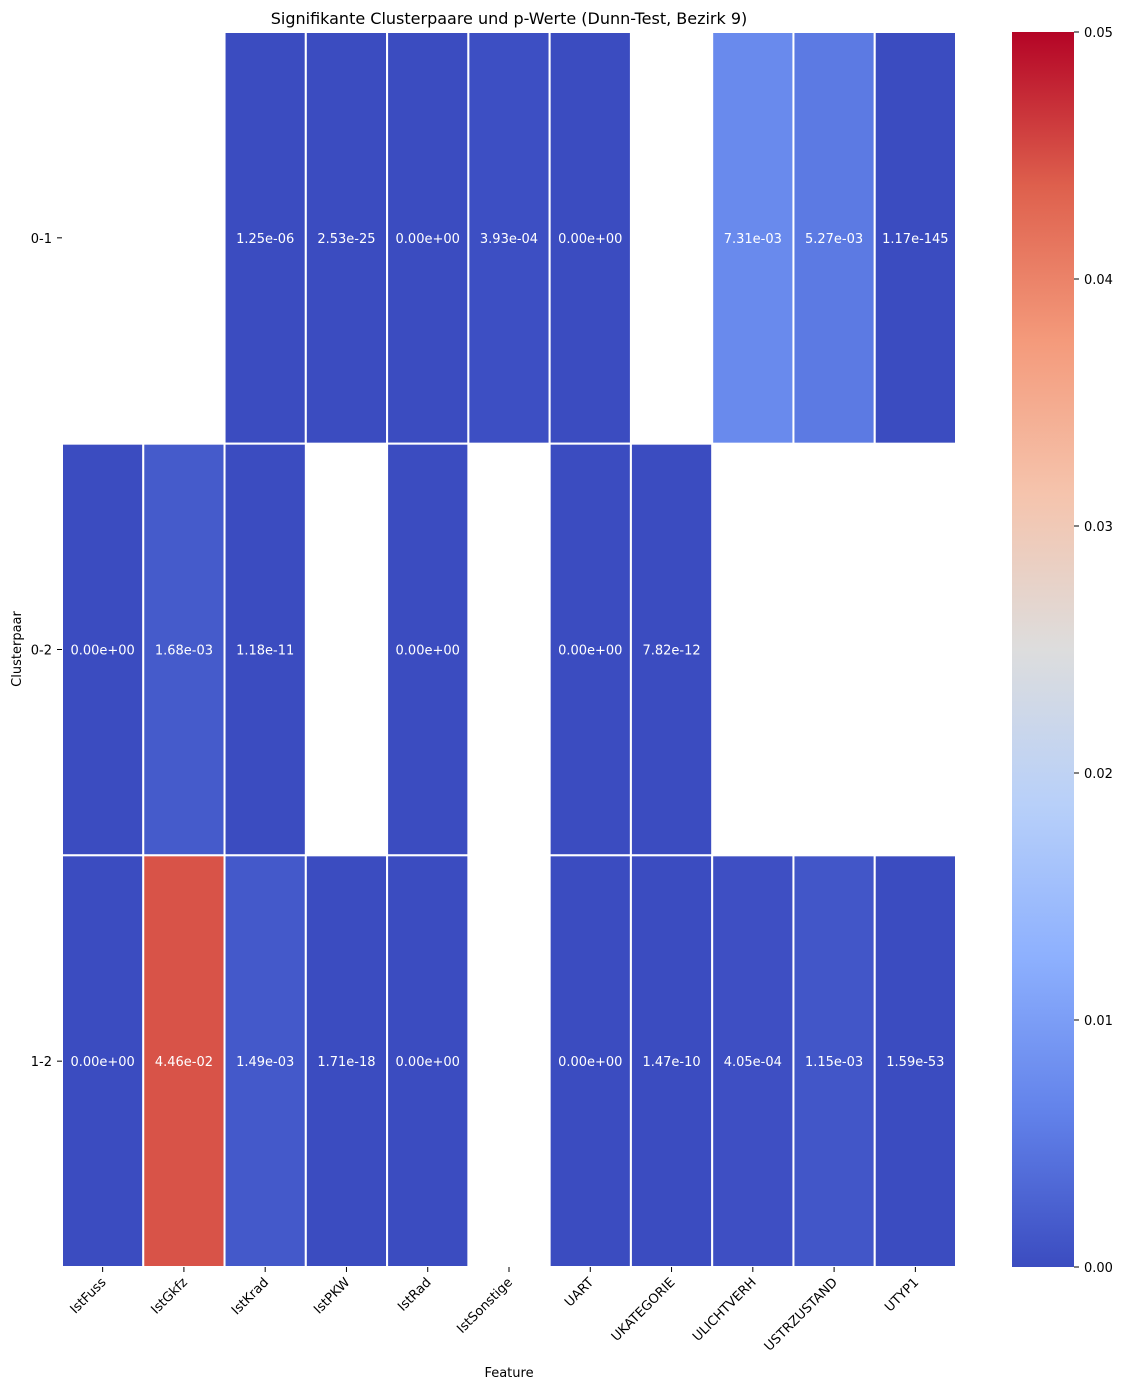 Image resolution: width=1124 pixels, height=1389 pixels. Describe the element at coordinates (1093, 651) in the screenshot. I see `colorbar-ticks: 0.00 0.01 0.02 0.03 0.04 0.05` at that location.